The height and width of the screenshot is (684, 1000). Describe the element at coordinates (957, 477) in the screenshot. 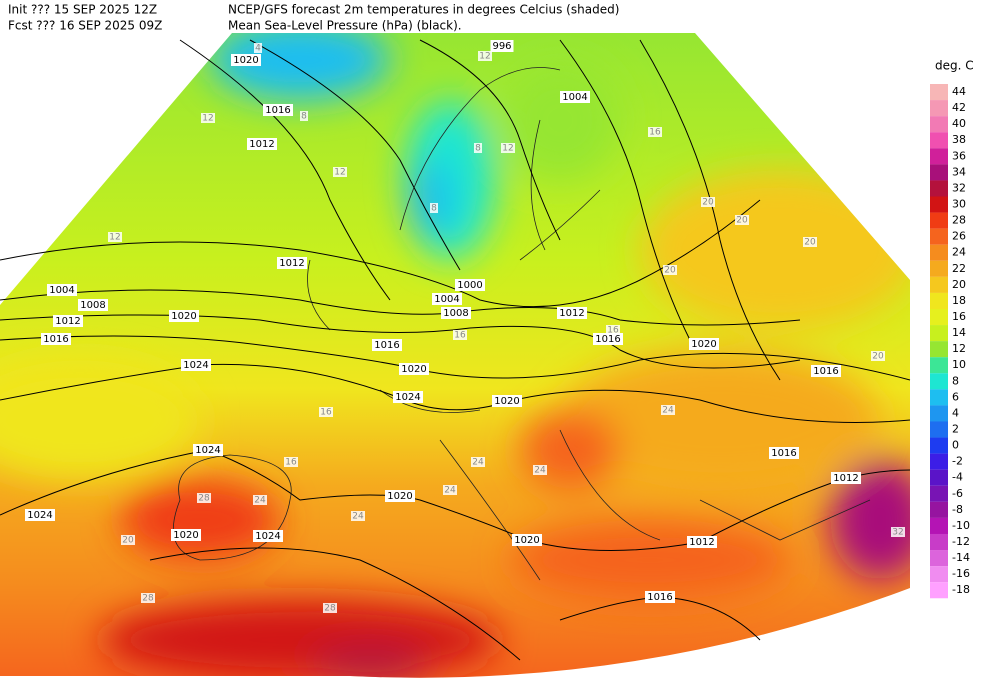

I see `legend-label: -4` at that location.